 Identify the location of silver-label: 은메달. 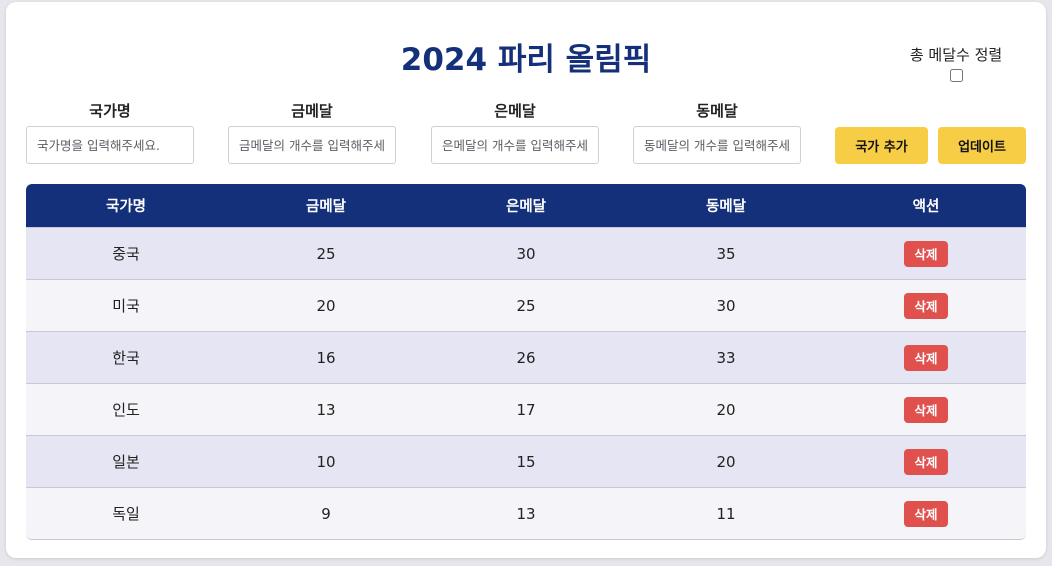
(515, 111).